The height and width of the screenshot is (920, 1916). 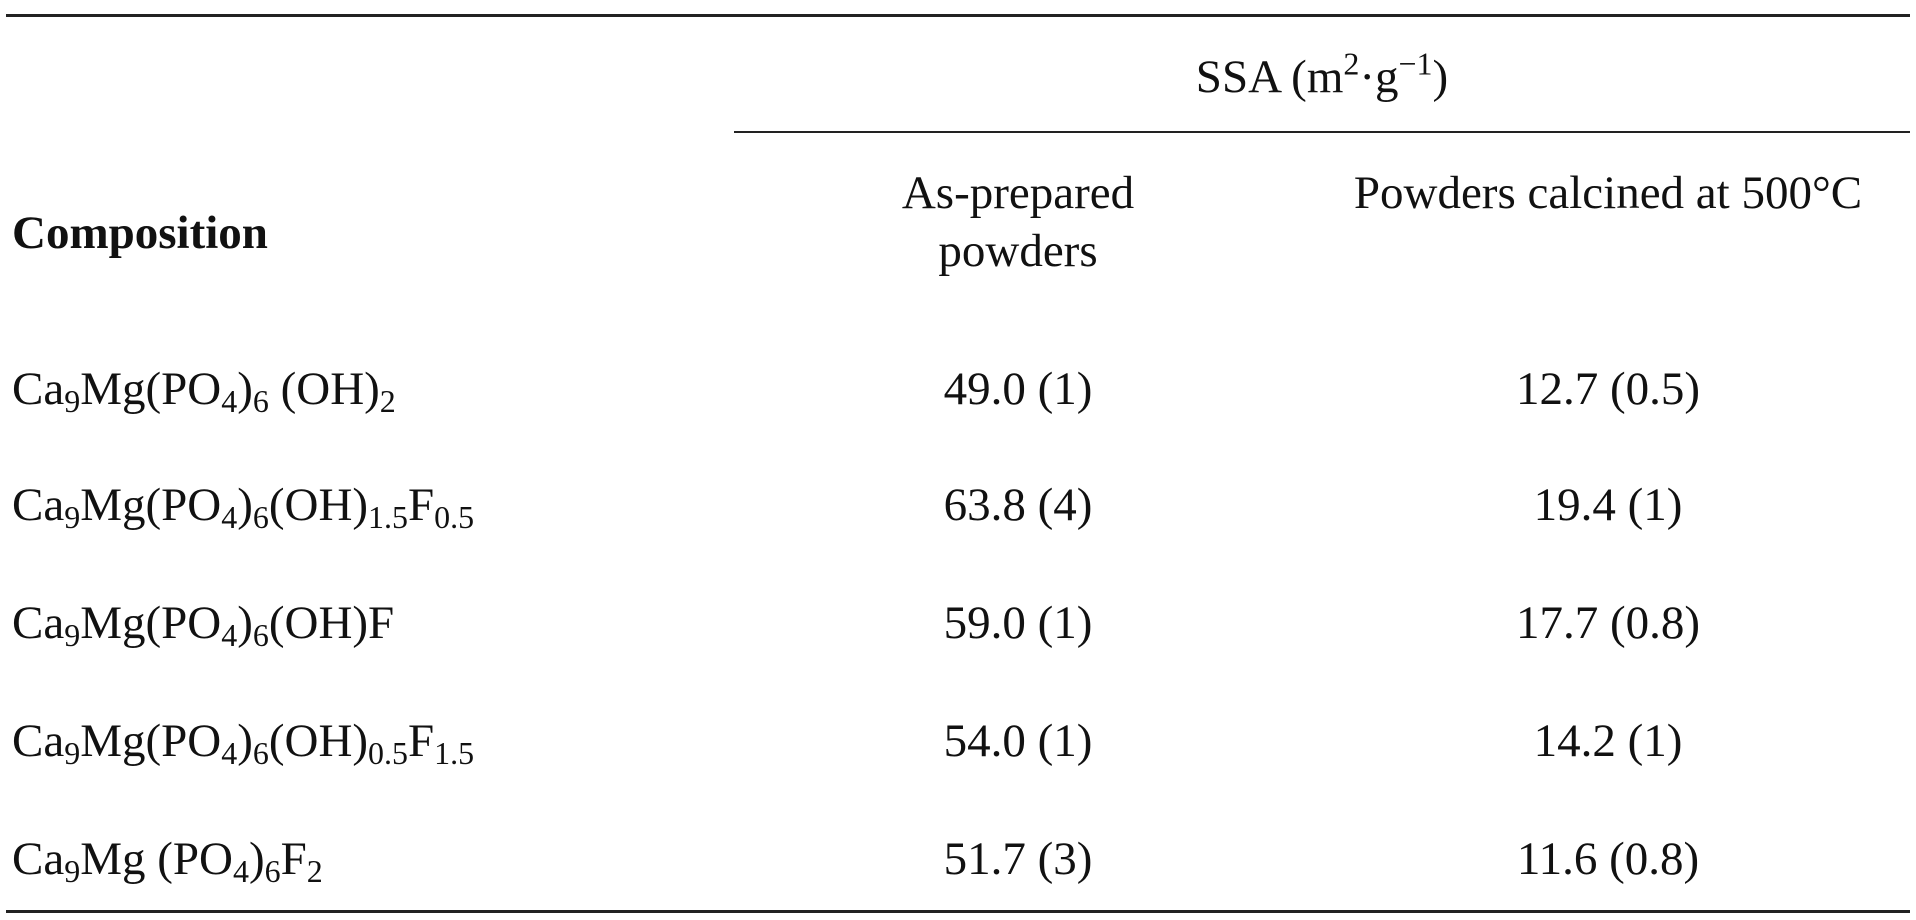 I want to click on composition-cell: Ca9Mg(PO4)6(OH)F, so click(x=203, y=623).